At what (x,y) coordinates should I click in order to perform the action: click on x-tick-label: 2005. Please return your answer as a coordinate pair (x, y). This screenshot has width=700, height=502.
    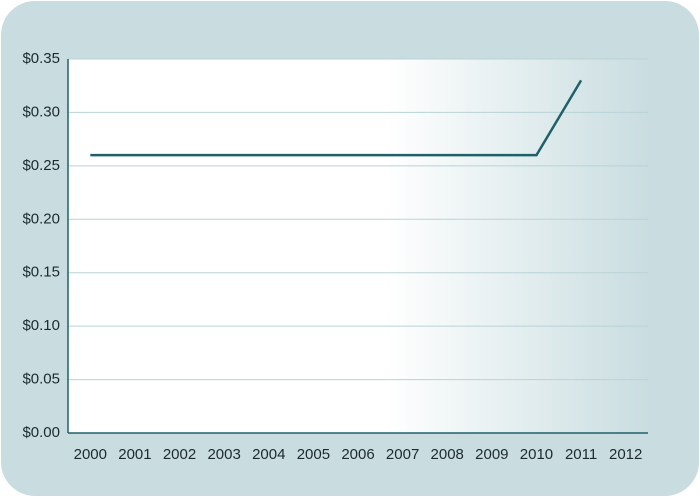
    Looking at the image, I should click on (313, 454).